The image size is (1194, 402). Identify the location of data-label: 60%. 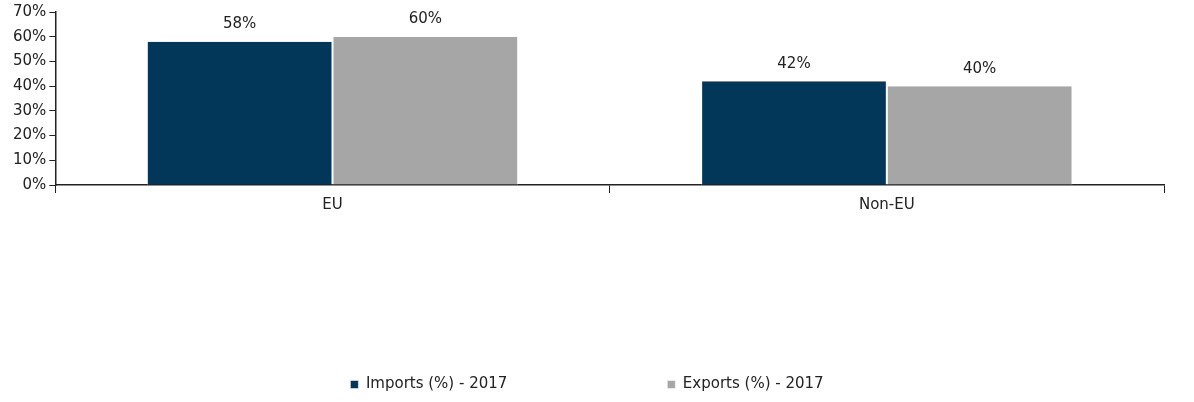
(425, 18).